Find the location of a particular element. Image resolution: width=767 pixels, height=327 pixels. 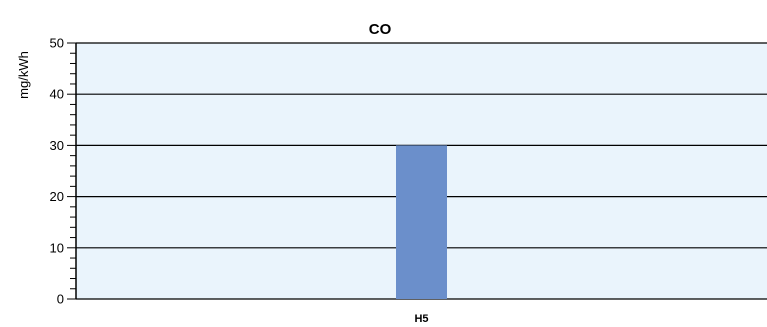

bar-H5 is located at coordinates (421, 222).